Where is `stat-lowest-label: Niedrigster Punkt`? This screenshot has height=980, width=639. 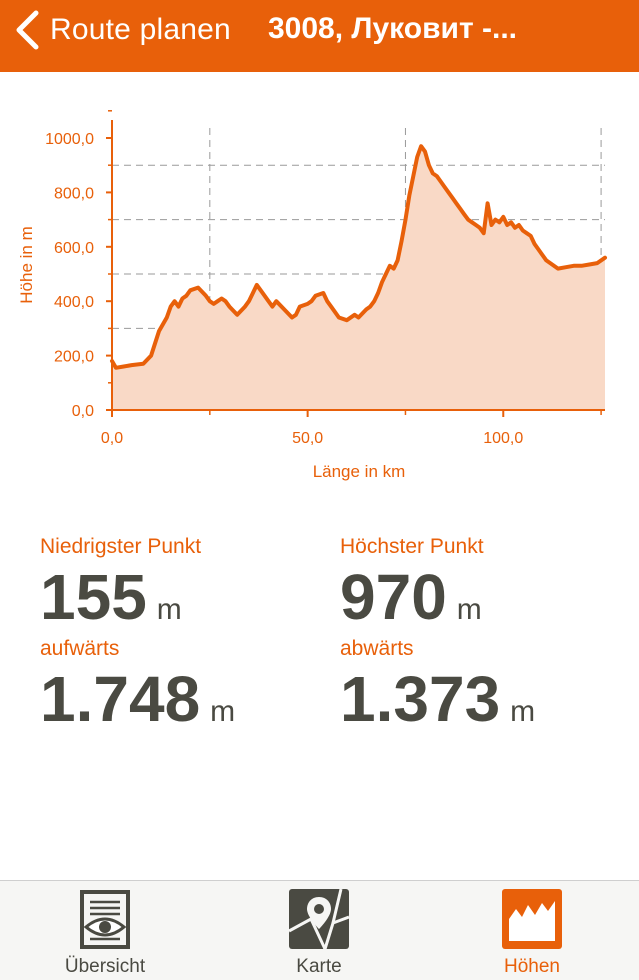 stat-lowest-label: Niedrigster Punkt is located at coordinates (121, 546).